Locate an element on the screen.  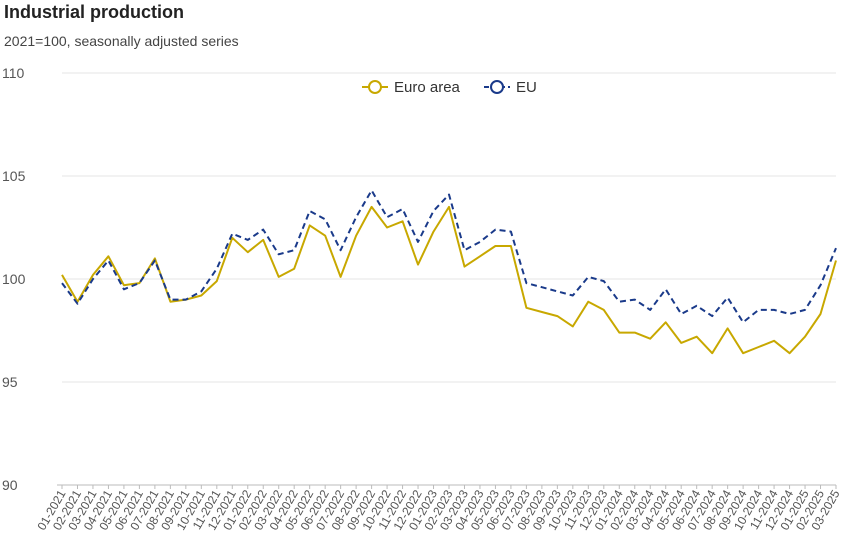
y-tick-label: 90 is located at coordinates (10, 485).